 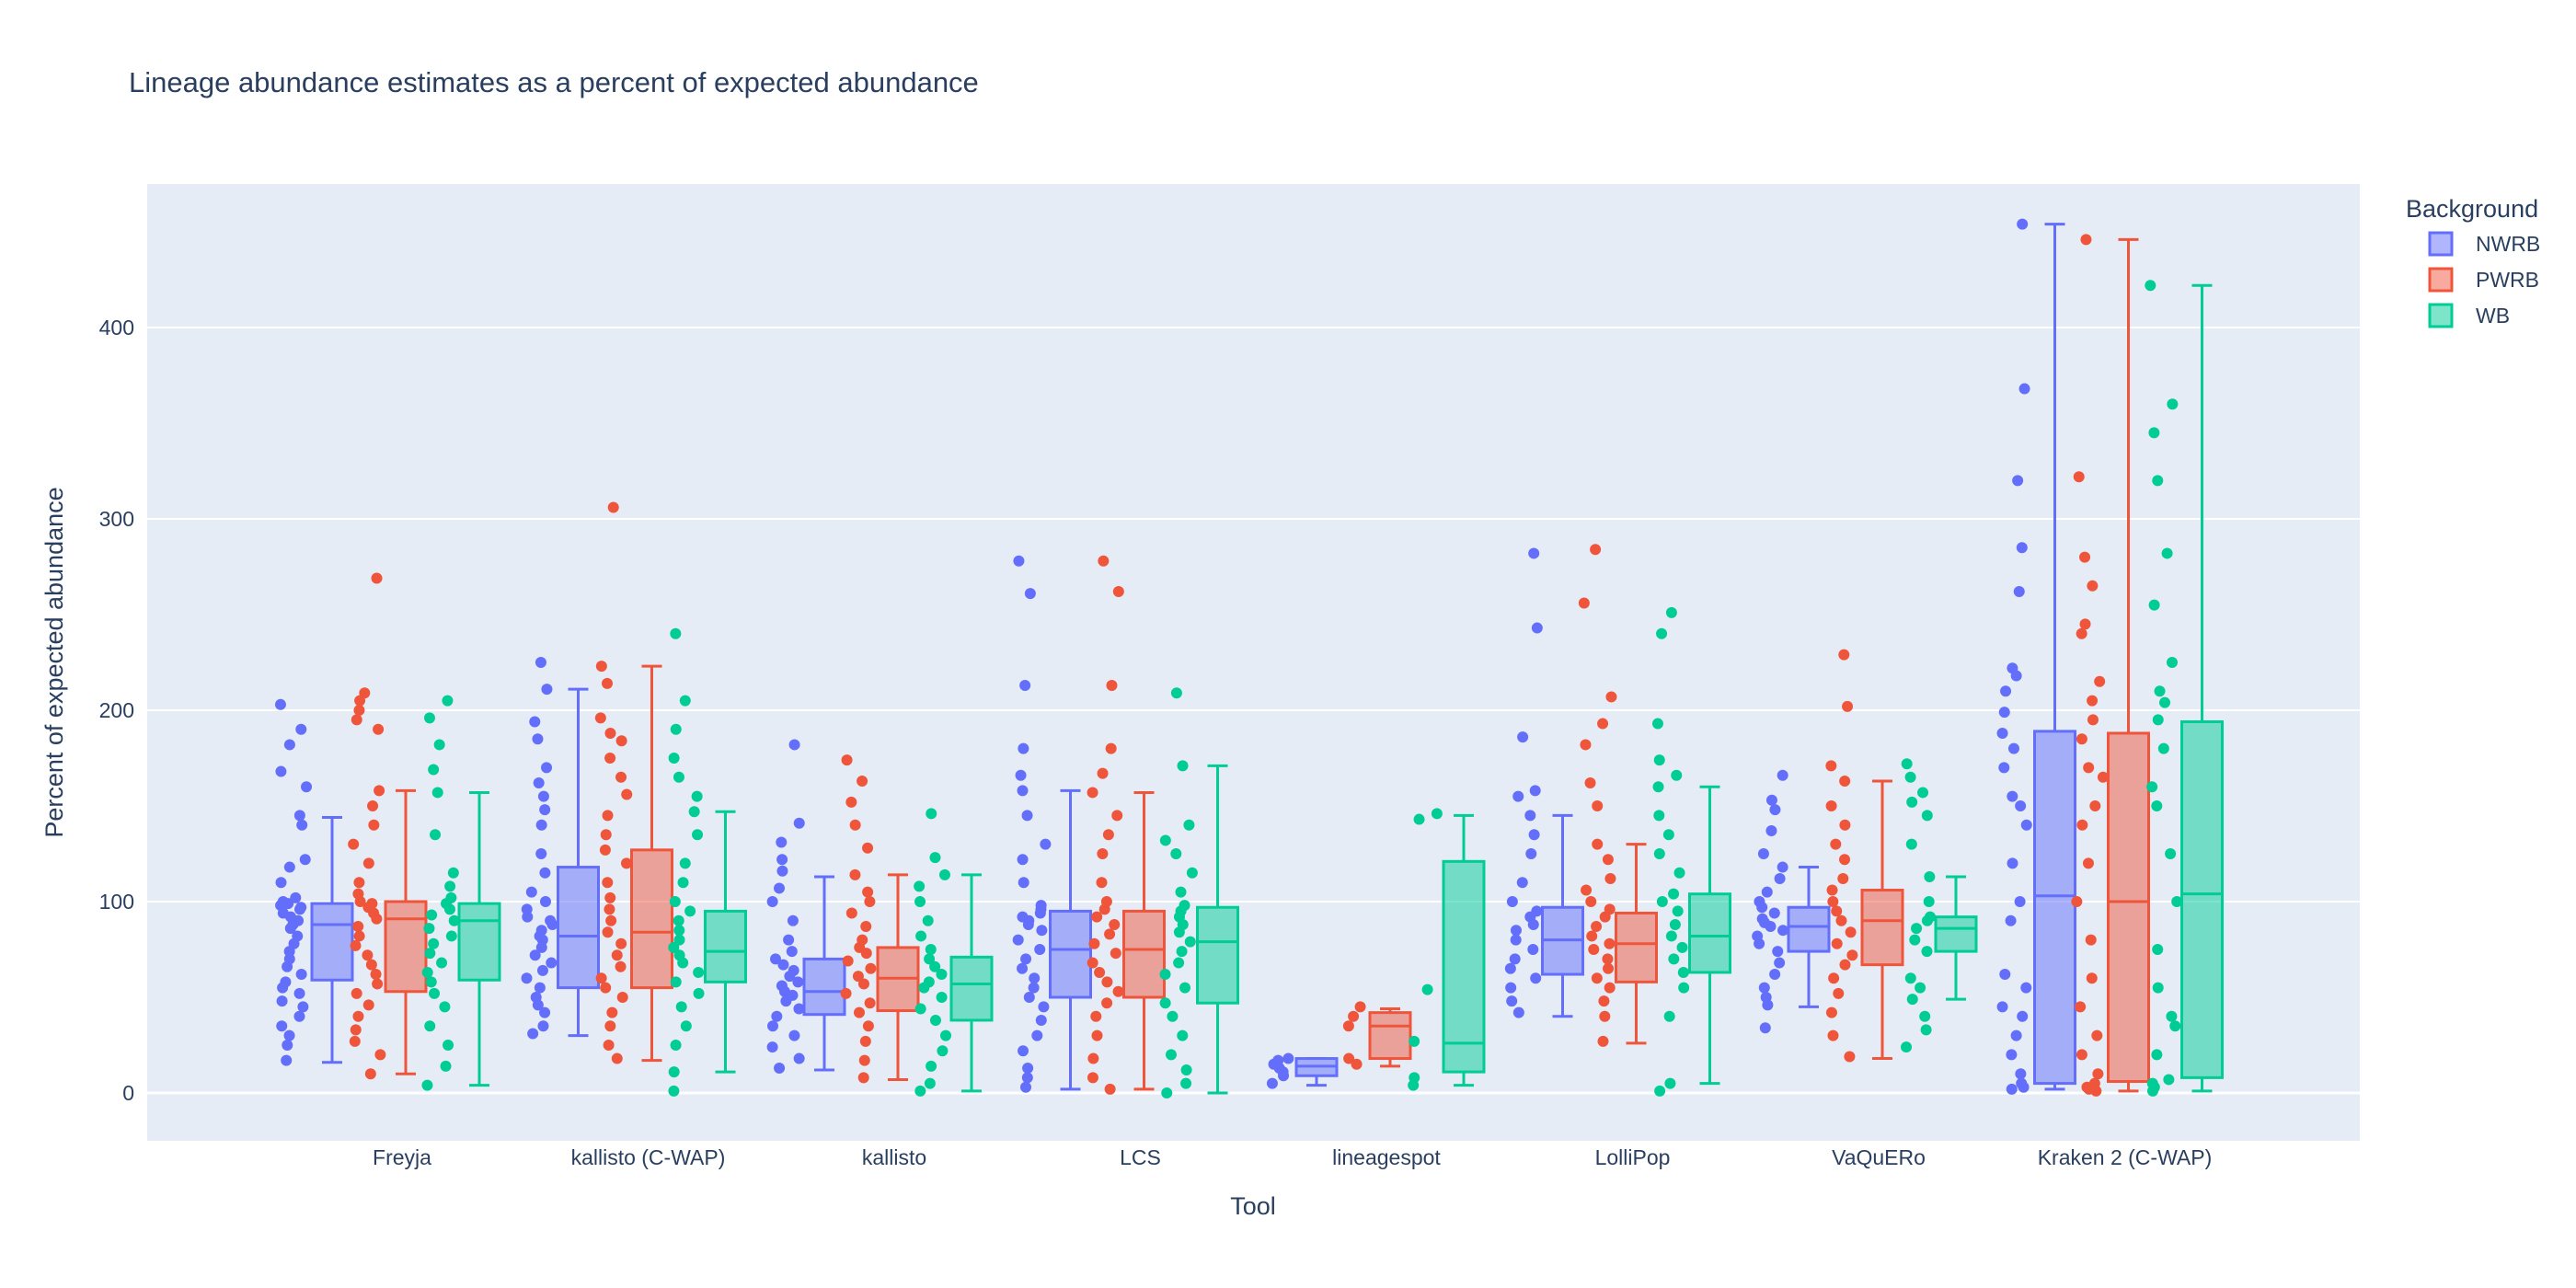 What do you see at coordinates (2493, 316) in the screenshot?
I see `legend-label: WB` at bounding box center [2493, 316].